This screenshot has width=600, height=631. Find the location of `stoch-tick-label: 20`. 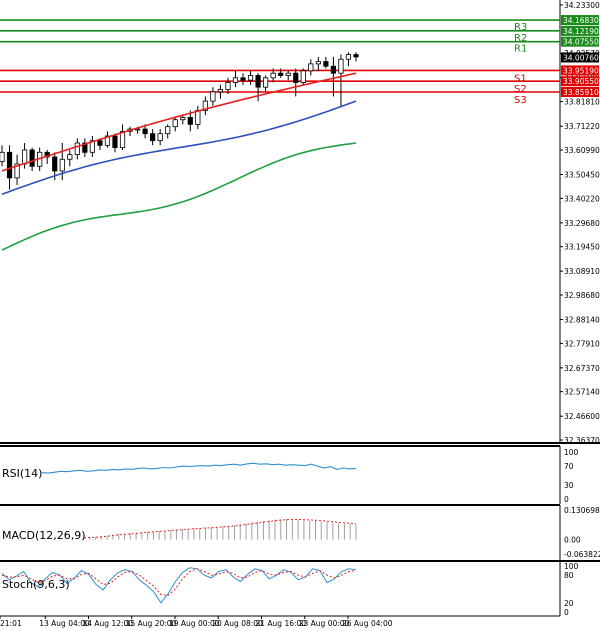

stoch-tick-label: 20 is located at coordinates (569, 603).